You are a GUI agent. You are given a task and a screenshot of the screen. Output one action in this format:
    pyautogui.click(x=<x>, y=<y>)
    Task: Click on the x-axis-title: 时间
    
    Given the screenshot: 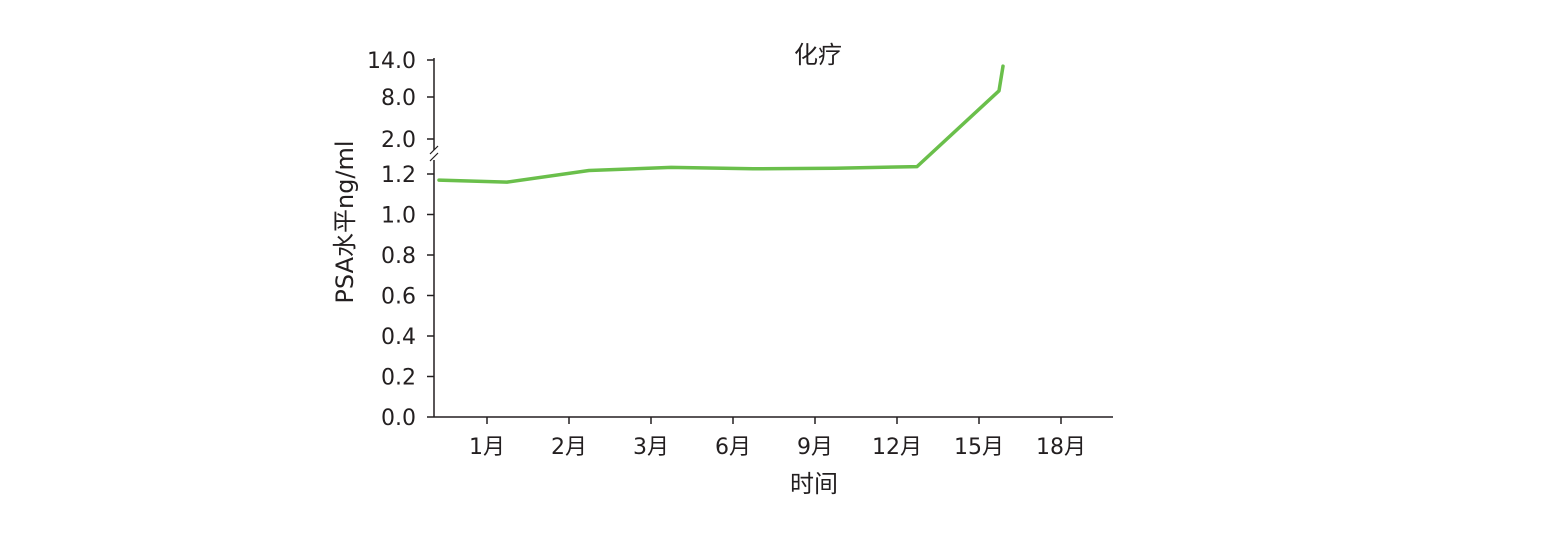 What is the action you would take?
    pyautogui.click(x=814, y=484)
    